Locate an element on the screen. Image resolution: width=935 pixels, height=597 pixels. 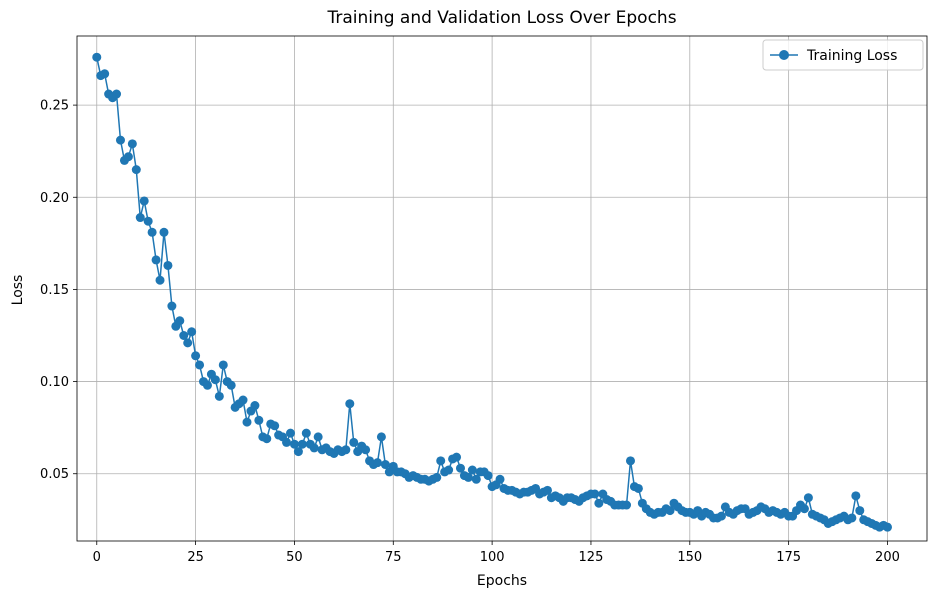
x-axis-title: Epochs is located at coordinates (502, 581).